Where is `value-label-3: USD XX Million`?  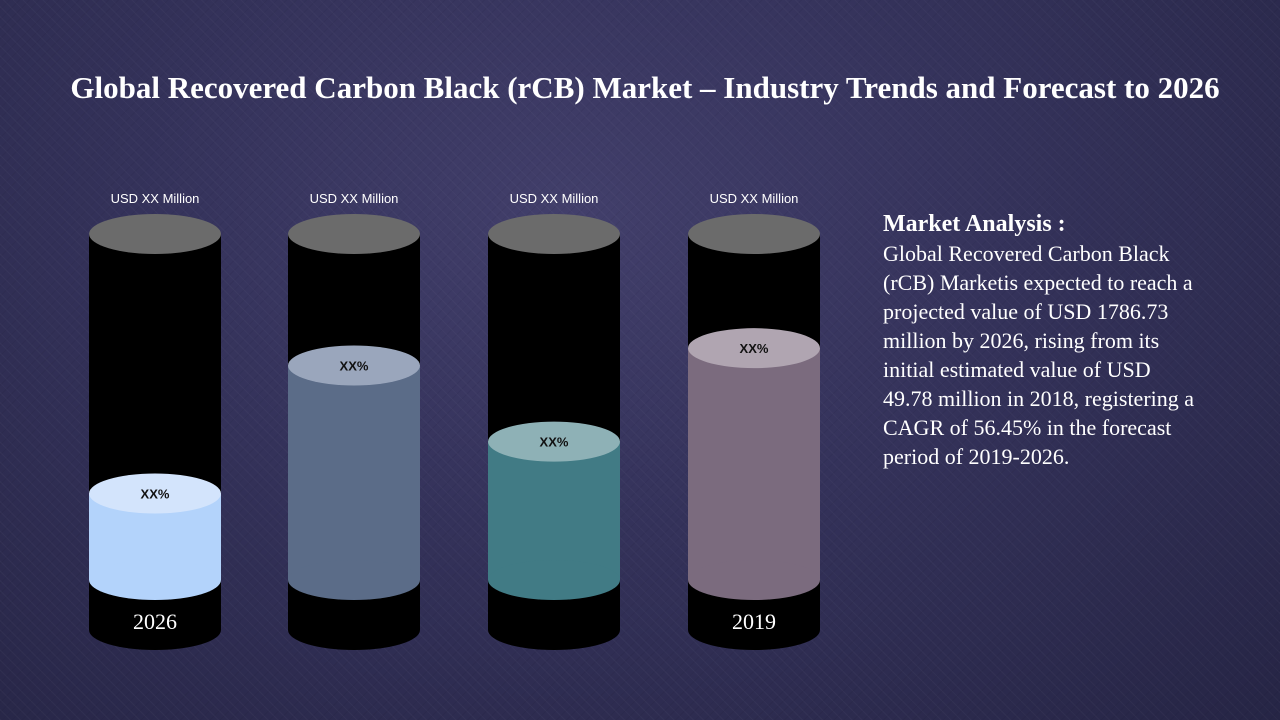
value-label-3: USD XX Million is located at coordinates (554, 198).